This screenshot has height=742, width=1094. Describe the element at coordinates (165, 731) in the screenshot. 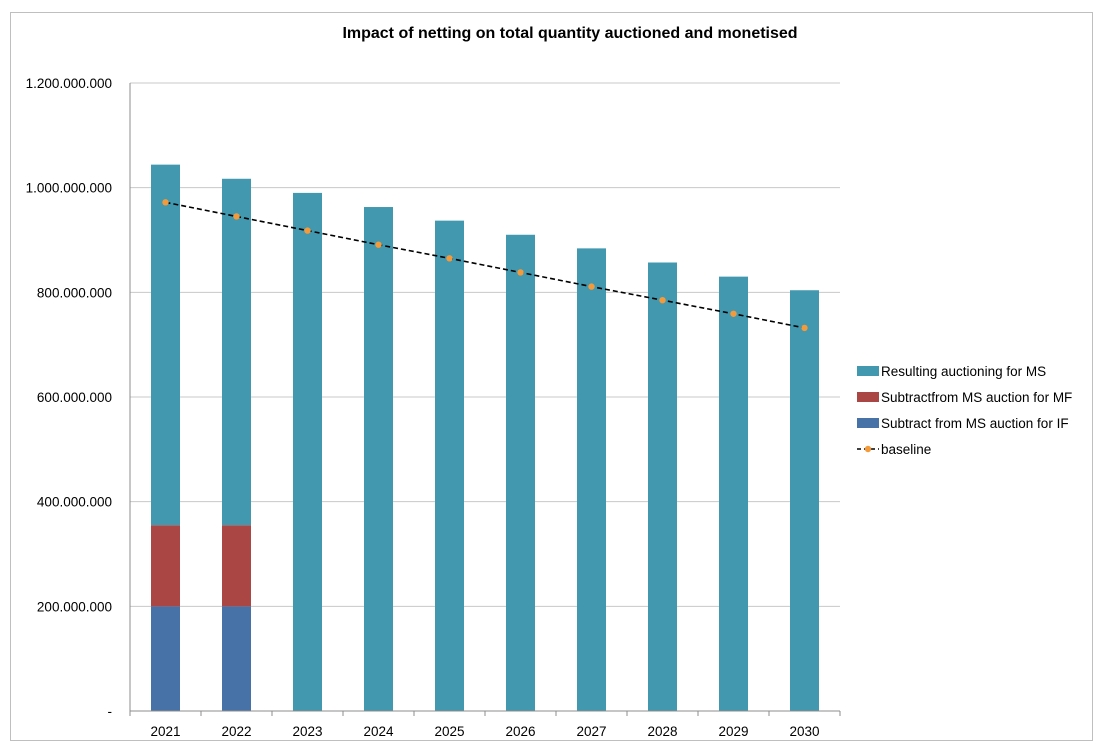

I see `x-tick-label: 2021` at that location.